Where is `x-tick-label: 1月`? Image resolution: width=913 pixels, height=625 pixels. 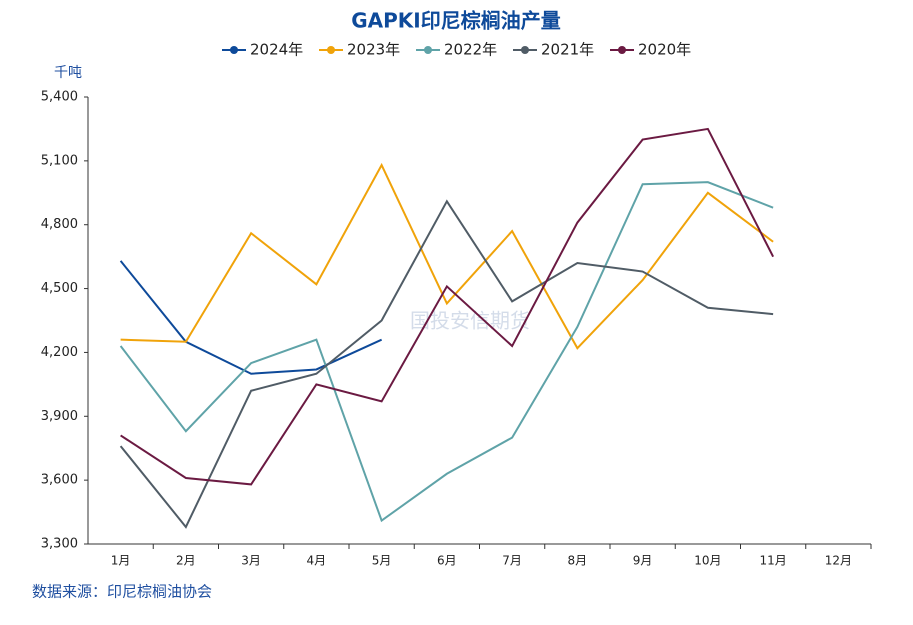
x-tick-label: 1月 is located at coordinates (121, 561).